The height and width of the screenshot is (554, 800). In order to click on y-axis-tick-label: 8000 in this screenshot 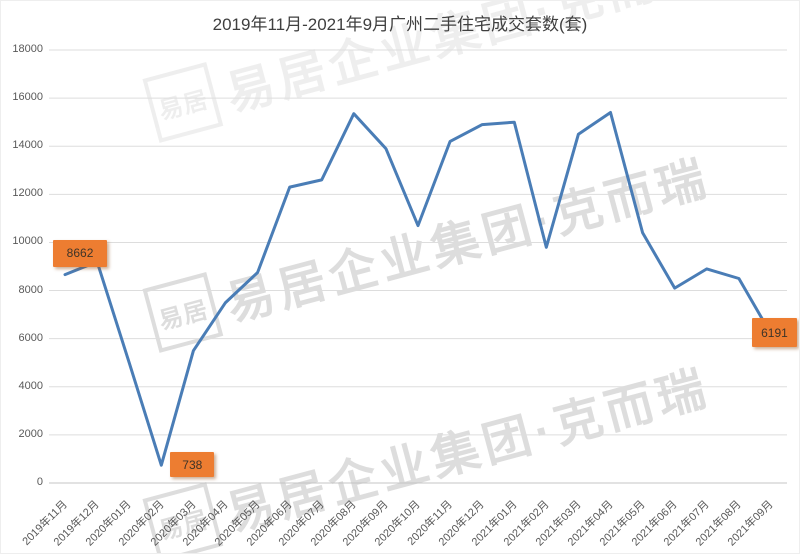, I will do `click(30, 289)`.